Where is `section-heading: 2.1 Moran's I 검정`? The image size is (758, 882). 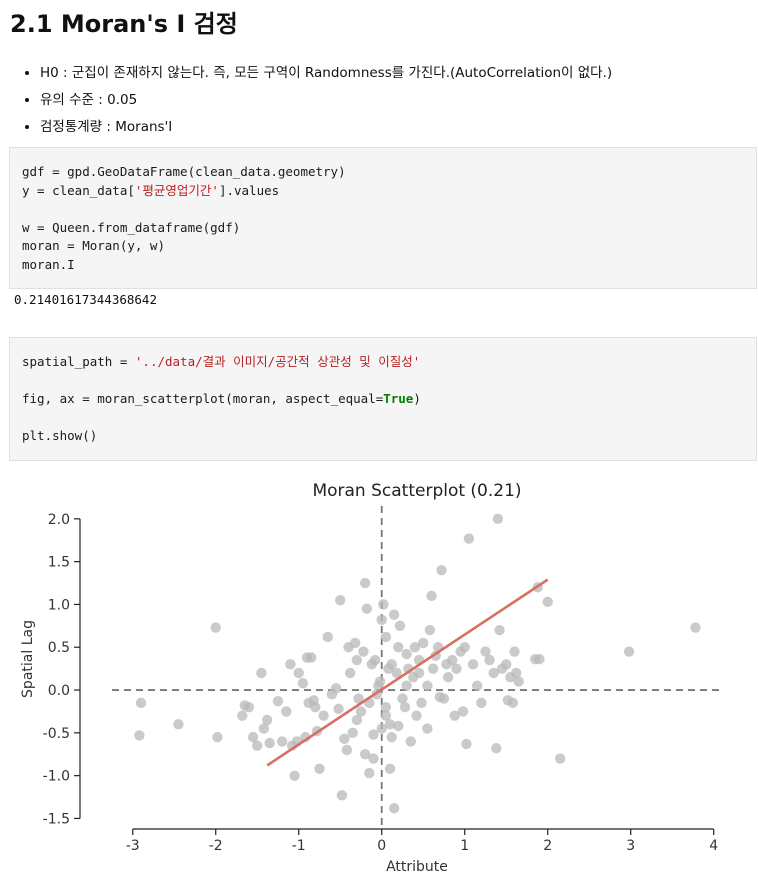 section-heading: 2.1 Moran's I 검정 is located at coordinates (124, 24).